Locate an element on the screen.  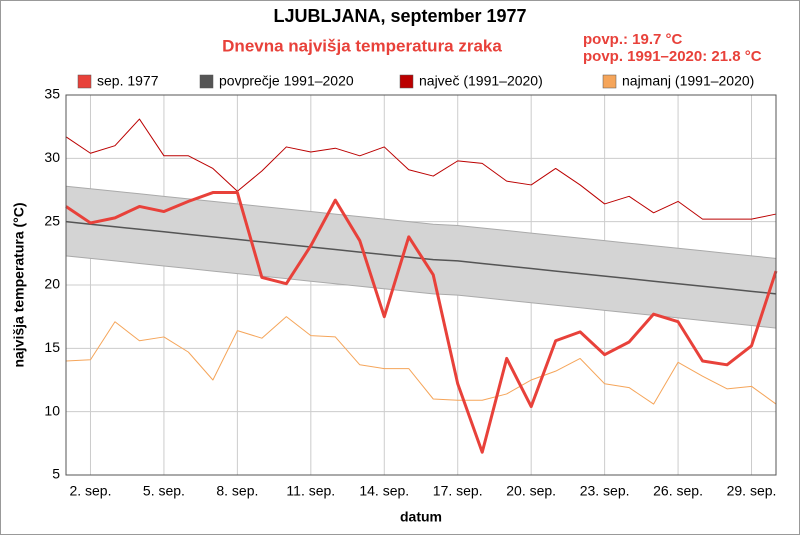
y-tick-label: 25 is located at coordinates (52, 220).